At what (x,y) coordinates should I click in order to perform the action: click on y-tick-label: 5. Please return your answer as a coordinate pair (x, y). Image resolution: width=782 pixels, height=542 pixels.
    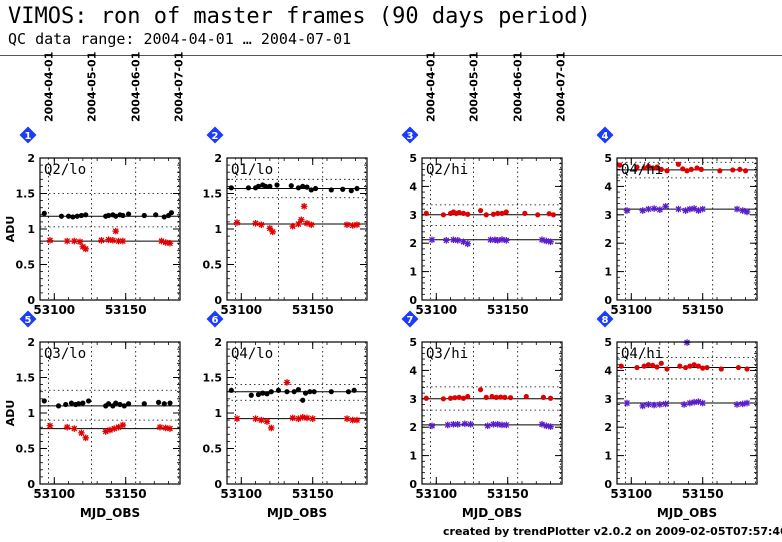
    Looking at the image, I should click on (413, 158).